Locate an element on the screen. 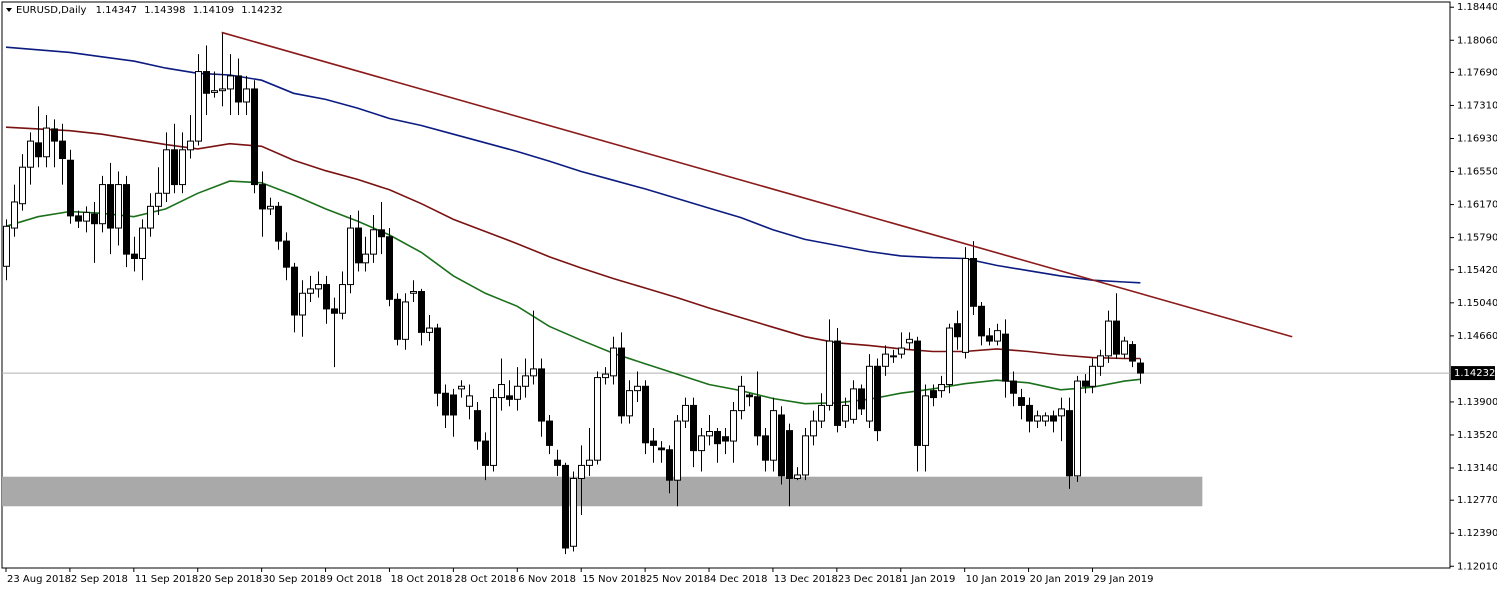 This screenshot has width=1497, height=589. y-tick-label: 1.16550 is located at coordinates (1477, 172).